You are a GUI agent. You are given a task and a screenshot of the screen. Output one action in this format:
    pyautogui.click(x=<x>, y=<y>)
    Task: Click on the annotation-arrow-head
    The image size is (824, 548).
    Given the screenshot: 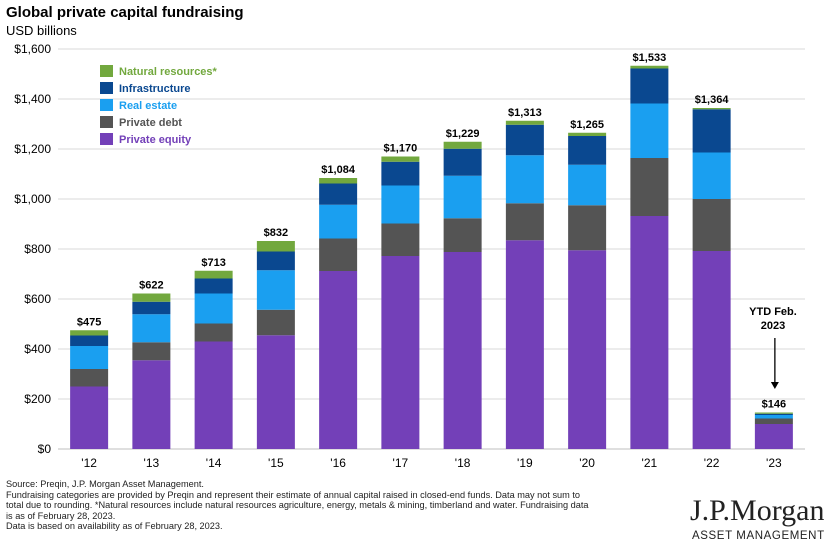 What is the action you would take?
    pyautogui.click(x=774, y=385)
    